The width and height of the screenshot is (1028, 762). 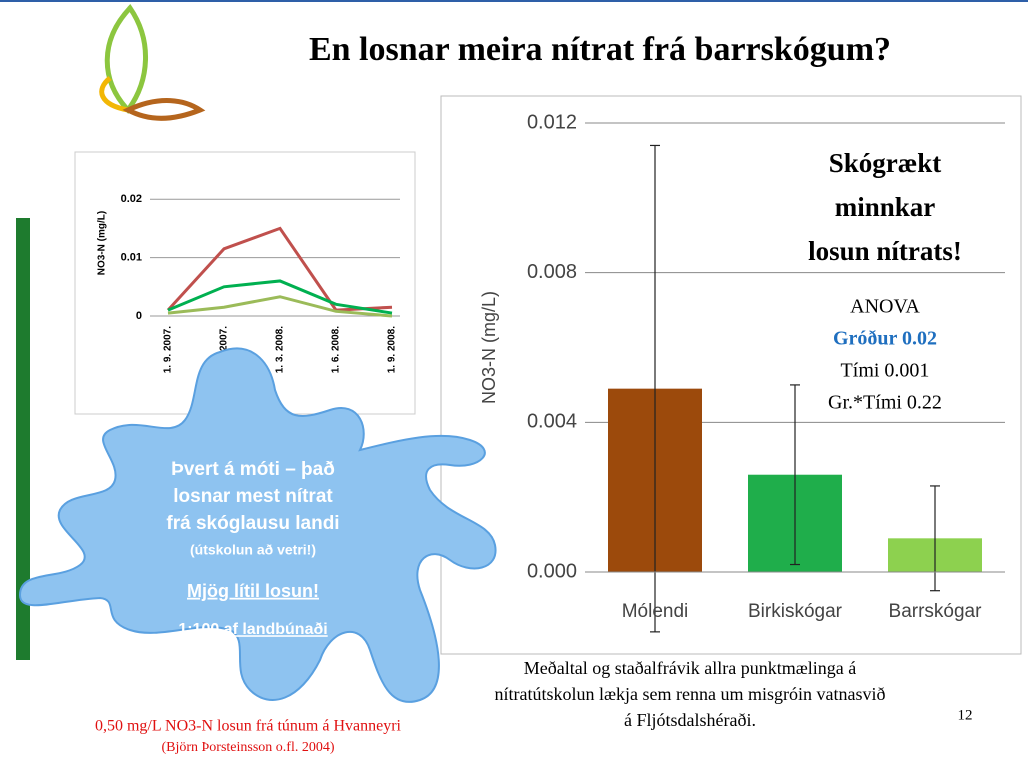 I want to click on splash-line: losnar mest nítrat, so click(x=253, y=496).